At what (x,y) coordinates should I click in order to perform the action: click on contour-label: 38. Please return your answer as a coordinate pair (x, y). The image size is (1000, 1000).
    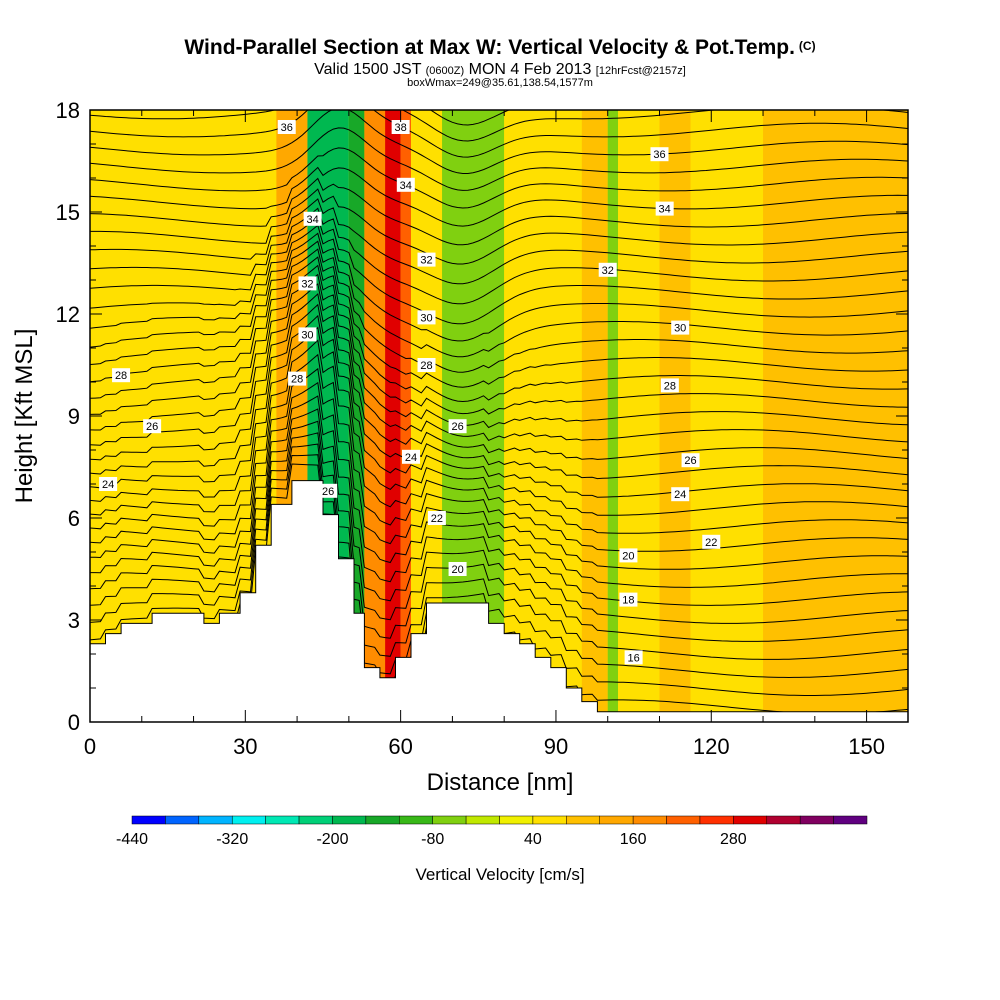
    Looking at the image, I should click on (400, 127).